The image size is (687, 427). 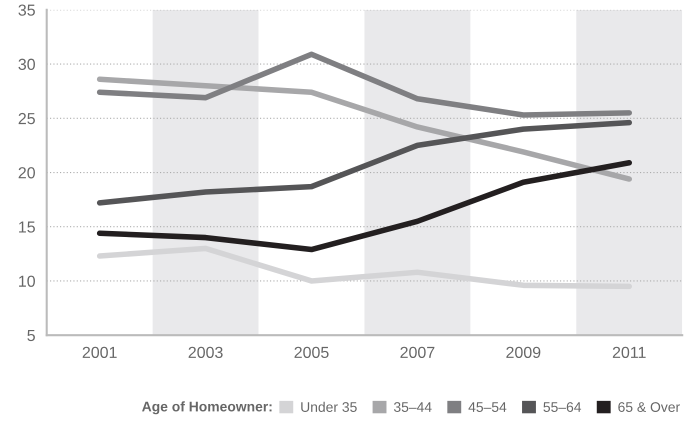 What do you see at coordinates (562, 407) in the screenshot?
I see `legend-label: 55–64` at bounding box center [562, 407].